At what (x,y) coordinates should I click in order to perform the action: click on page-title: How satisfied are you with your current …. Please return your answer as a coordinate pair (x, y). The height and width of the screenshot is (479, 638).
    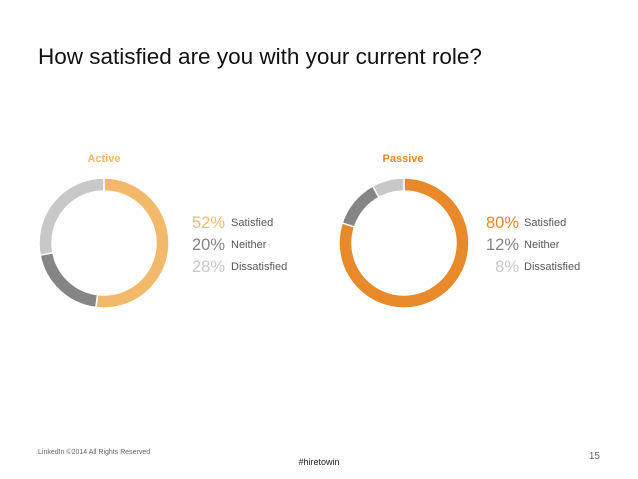
    Looking at the image, I should click on (260, 56).